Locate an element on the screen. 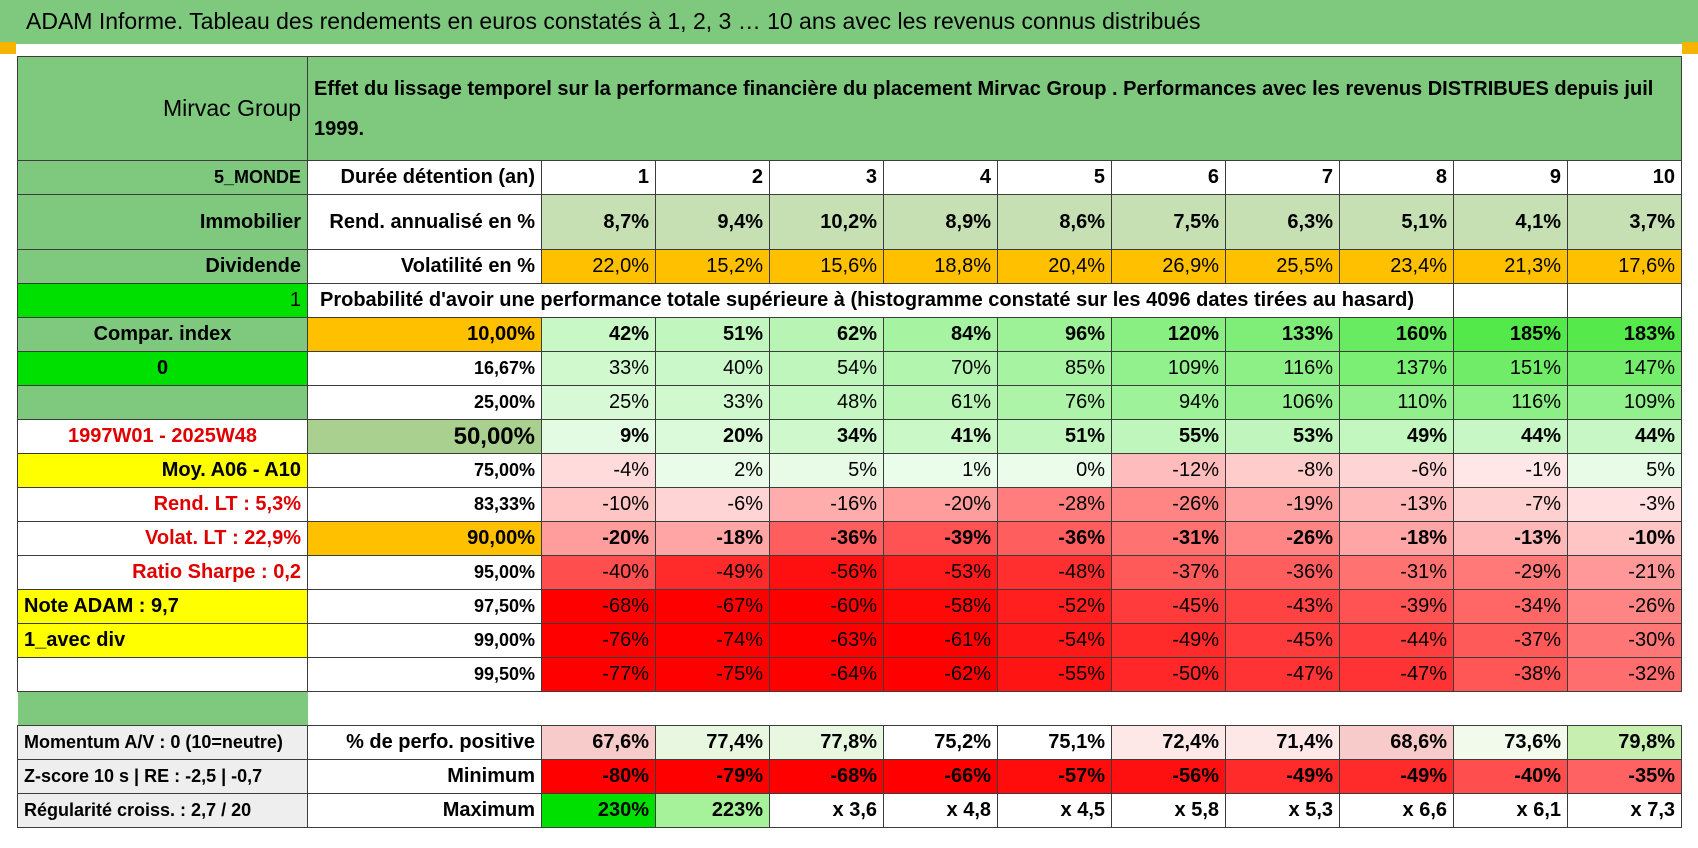  minimum-value: -79% is located at coordinates (712, 776).